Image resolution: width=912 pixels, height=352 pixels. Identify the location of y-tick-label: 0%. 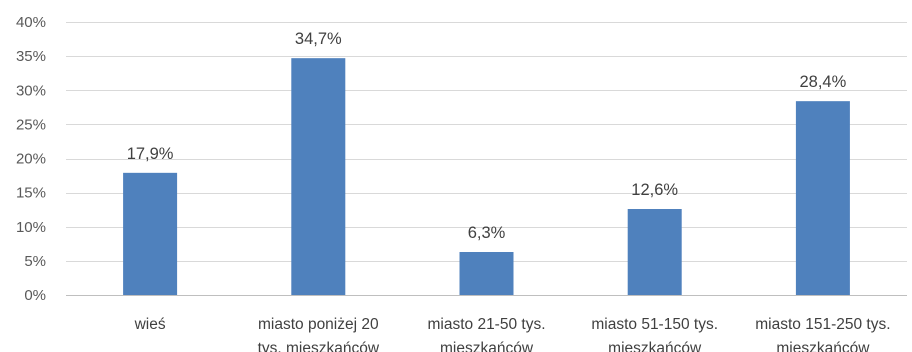
(35, 295).